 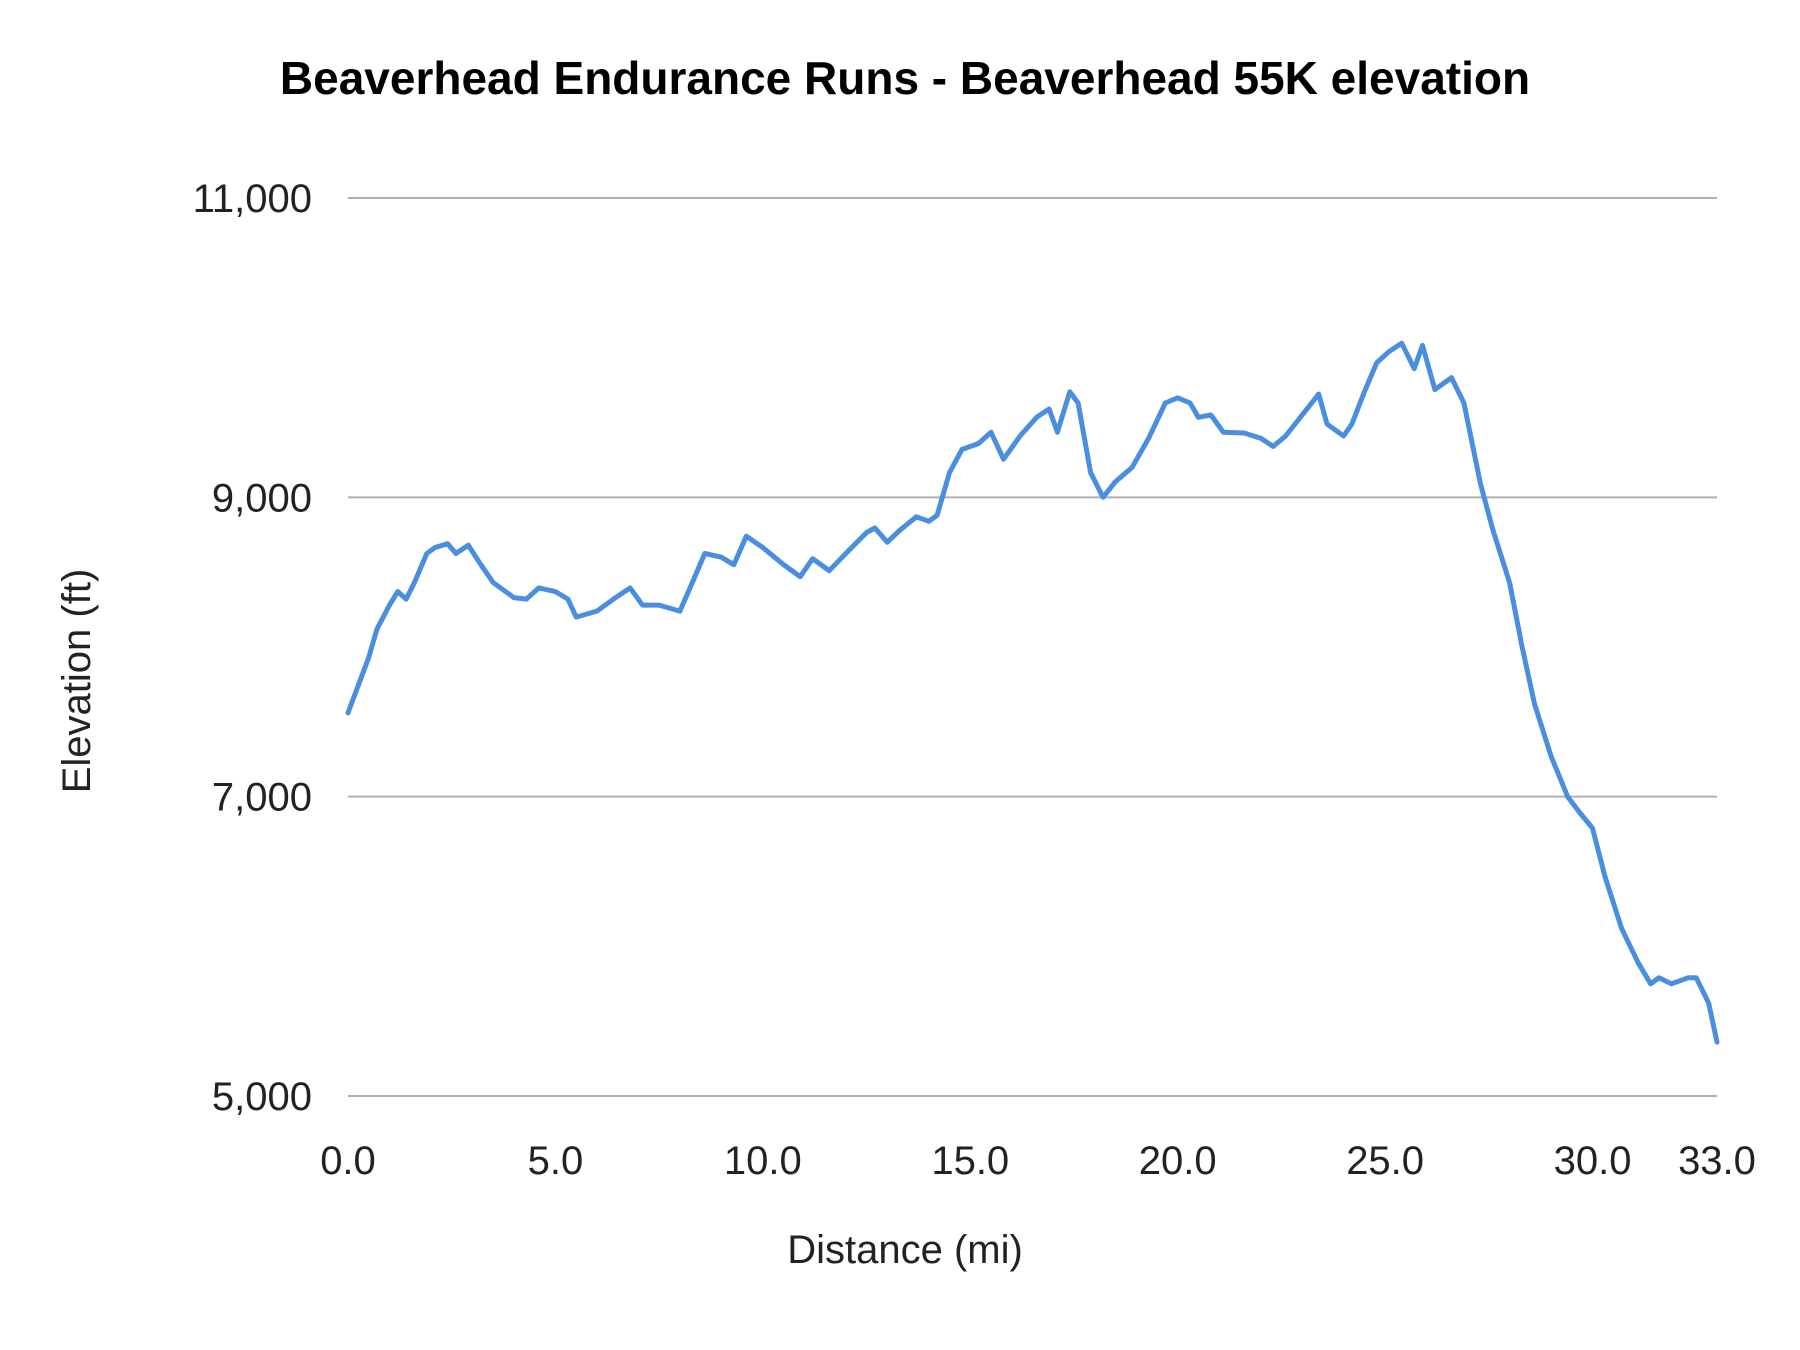 I want to click on x-tick-label: 15.0, so click(x=970, y=1161).